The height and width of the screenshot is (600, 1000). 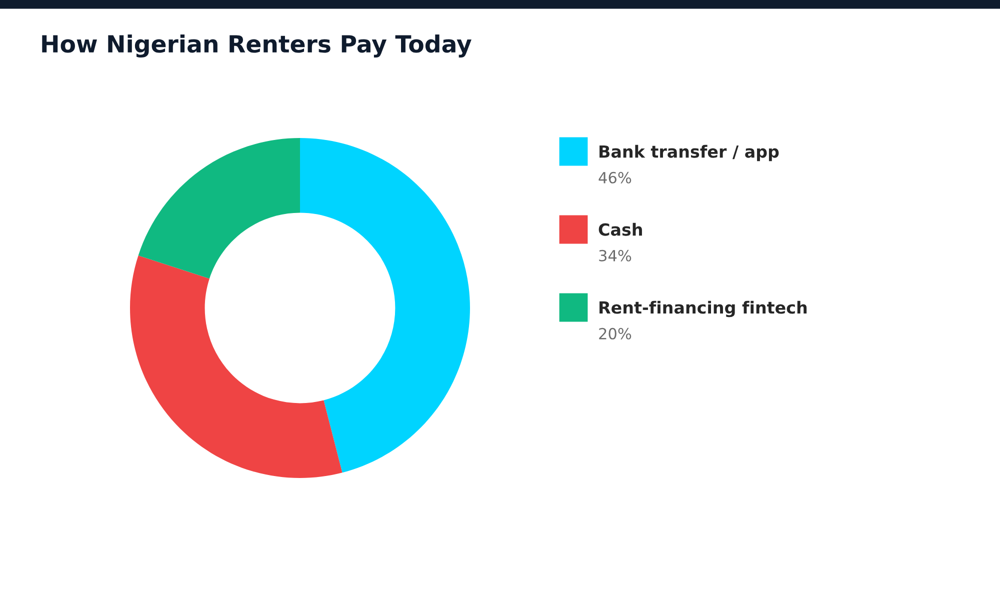 I want to click on data-label: 34%, so click(x=615, y=256).